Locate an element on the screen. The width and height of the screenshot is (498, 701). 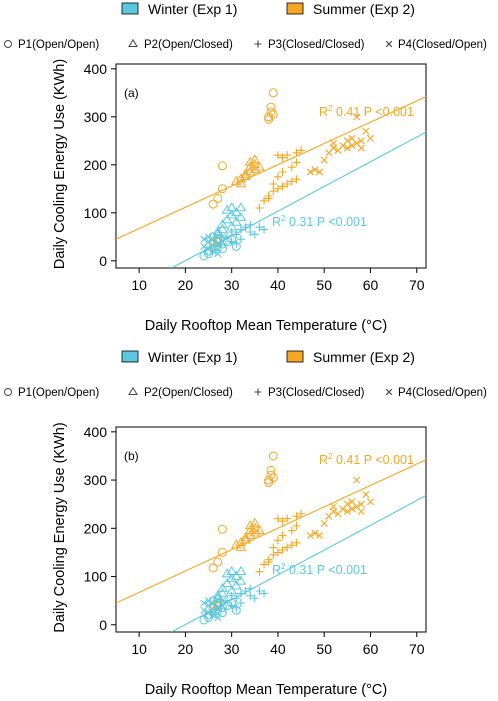
legend-marker-plus is located at coordinates (258, 44).